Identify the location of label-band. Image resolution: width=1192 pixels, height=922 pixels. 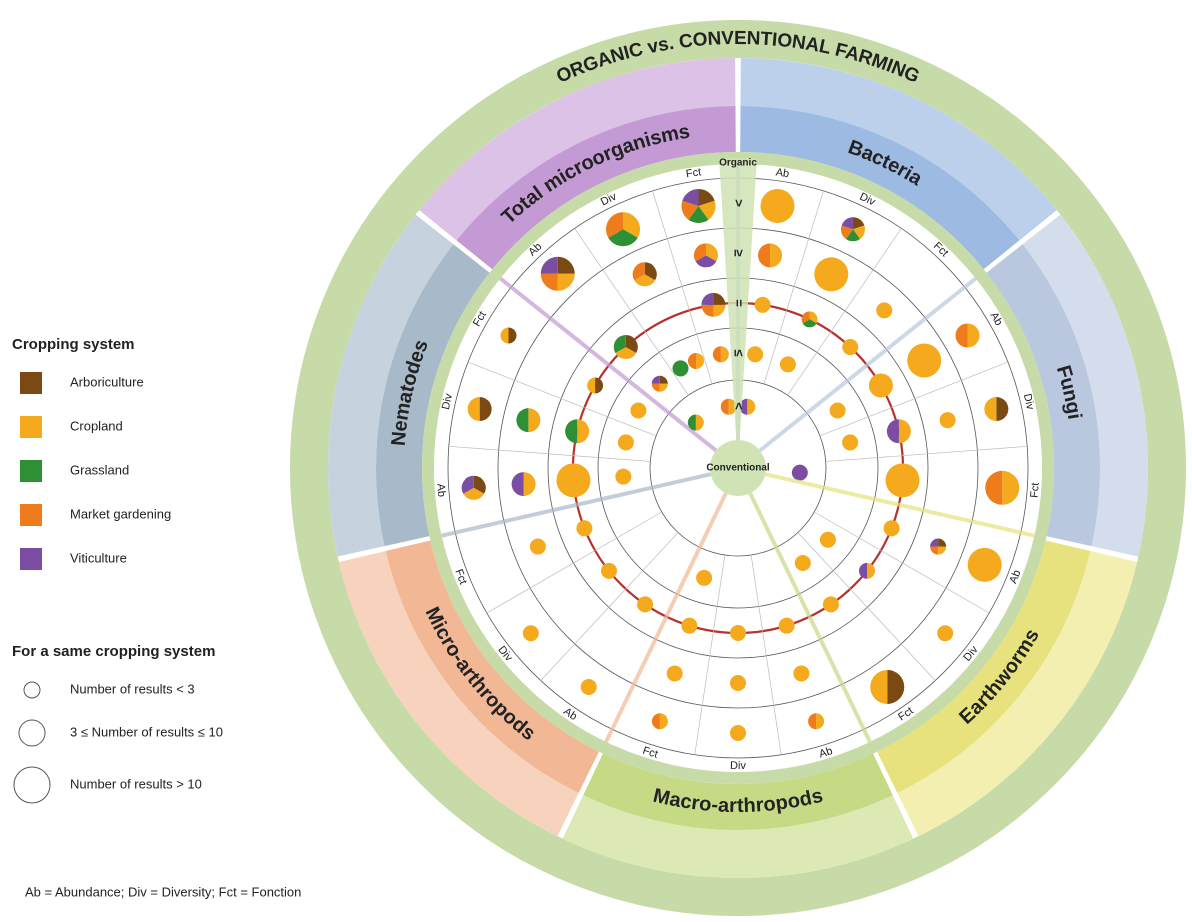
(596, 188).